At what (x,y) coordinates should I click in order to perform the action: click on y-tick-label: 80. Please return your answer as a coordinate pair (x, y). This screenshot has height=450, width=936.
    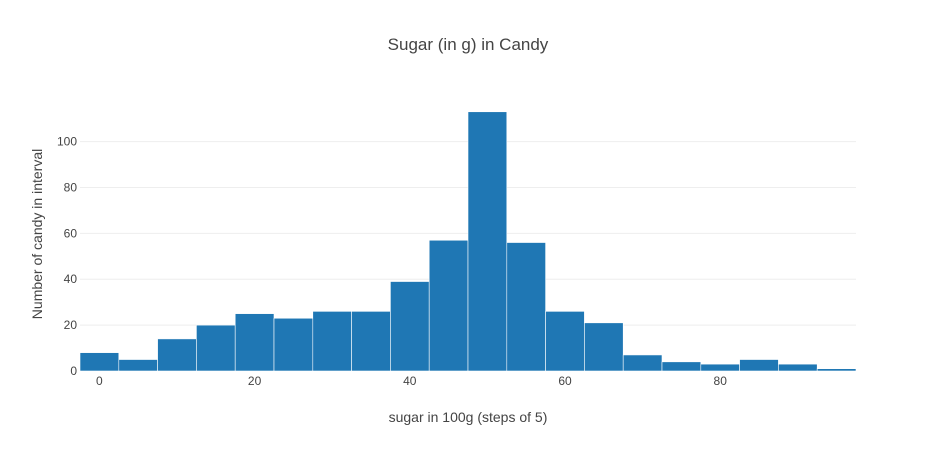
    Looking at the image, I should click on (71, 187).